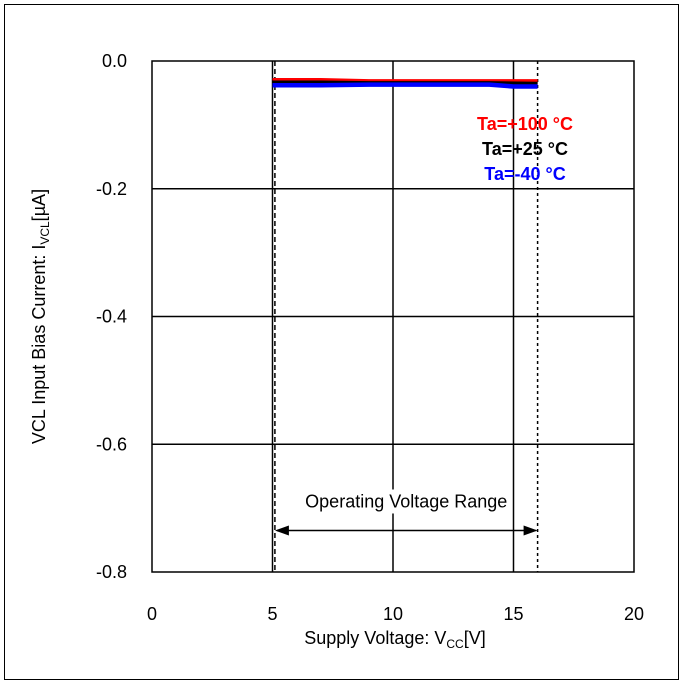  I want to click on y-axis-label: VCL Input Bias Current: IVCL[µA], so click(40, 316).